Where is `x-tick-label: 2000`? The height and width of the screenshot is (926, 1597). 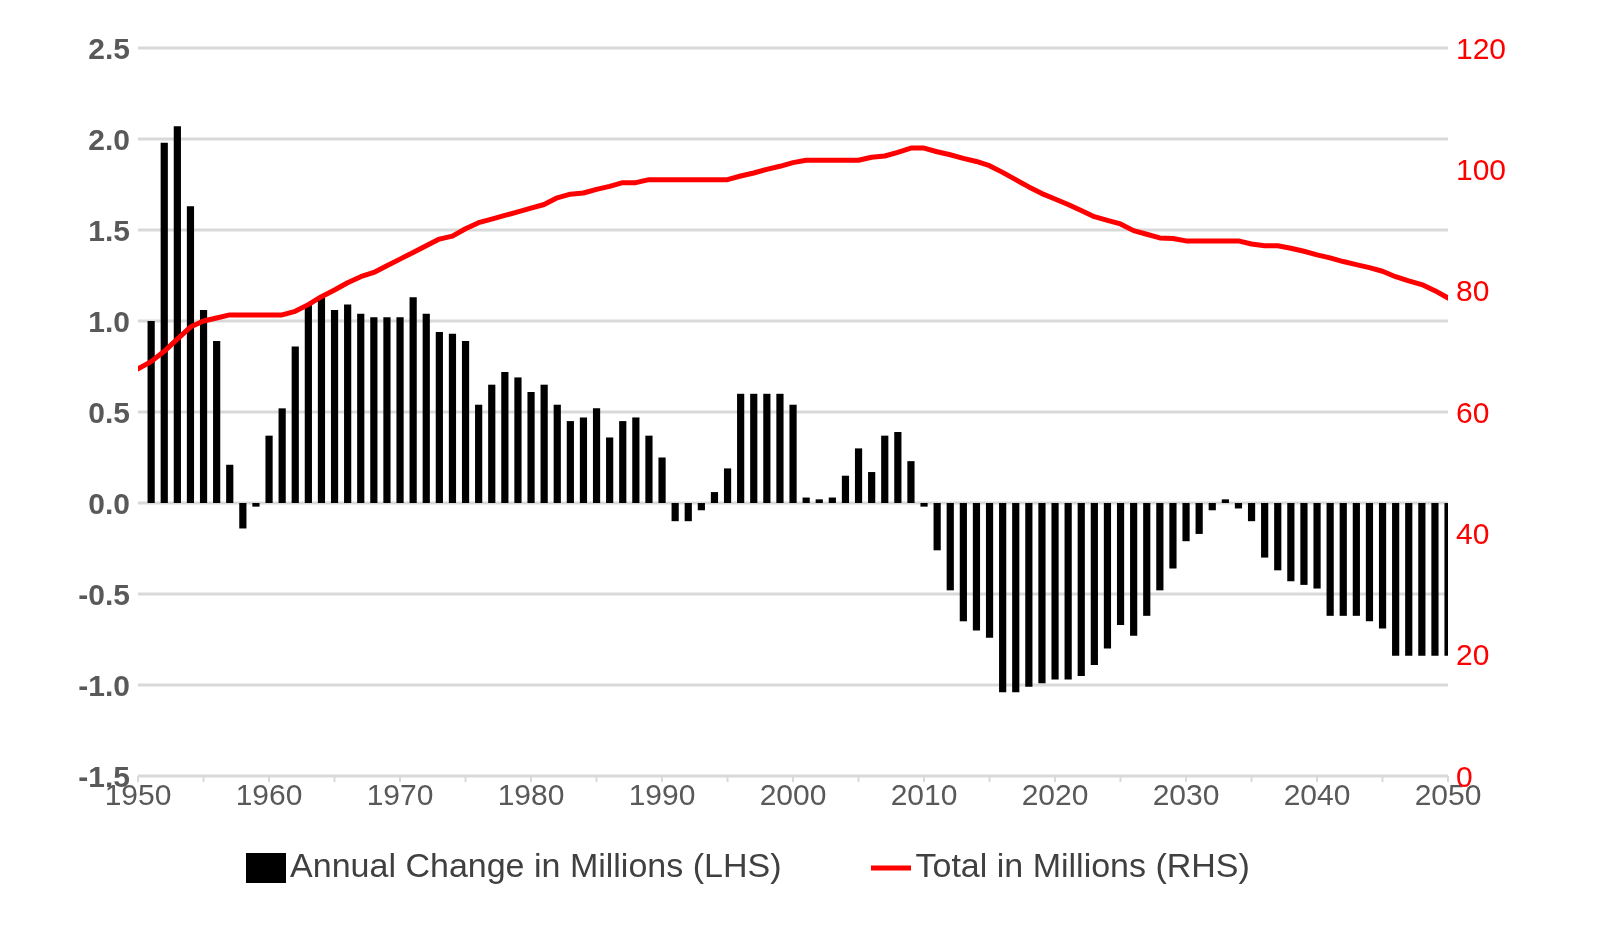 x-tick-label: 2000 is located at coordinates (793, 795).